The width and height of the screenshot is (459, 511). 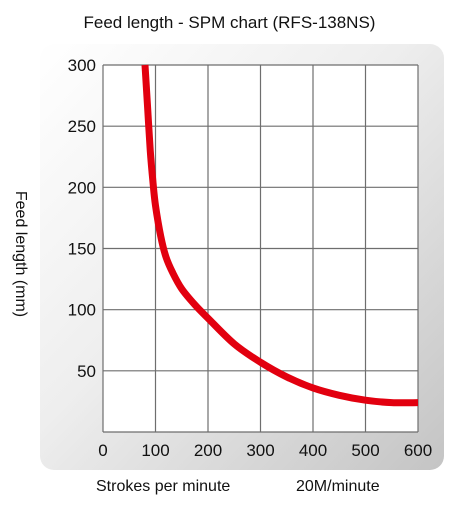 What do you see at coordinates (208, 450) in the screenshot?
I see `x-tick-label: 200` at bounding box center [208, 450].